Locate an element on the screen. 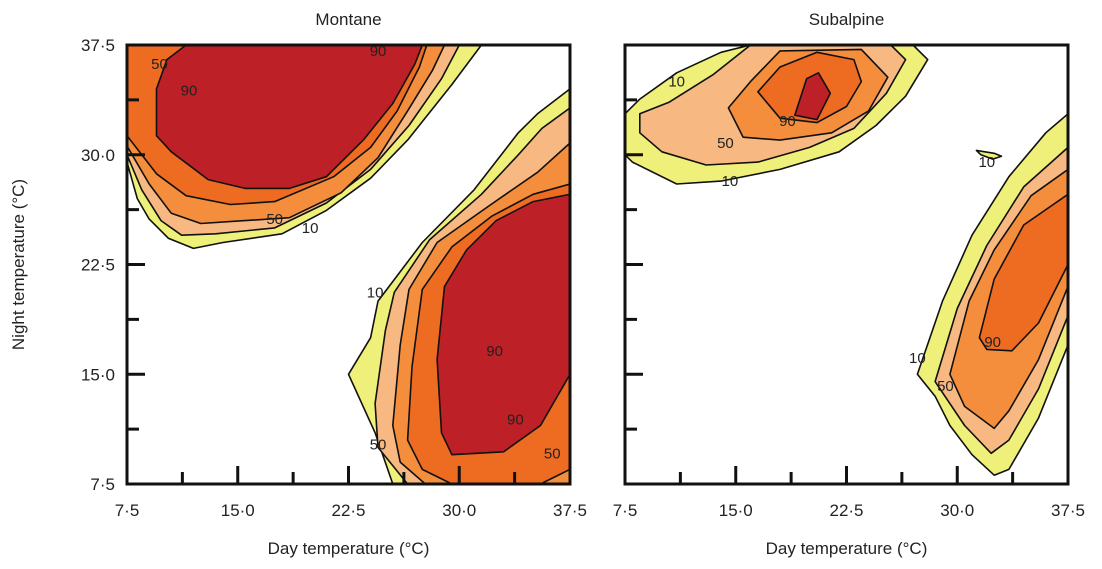 This screenshot has height=569, width=1102. panel-title: Subalpine is located at coordinates (847, 19).